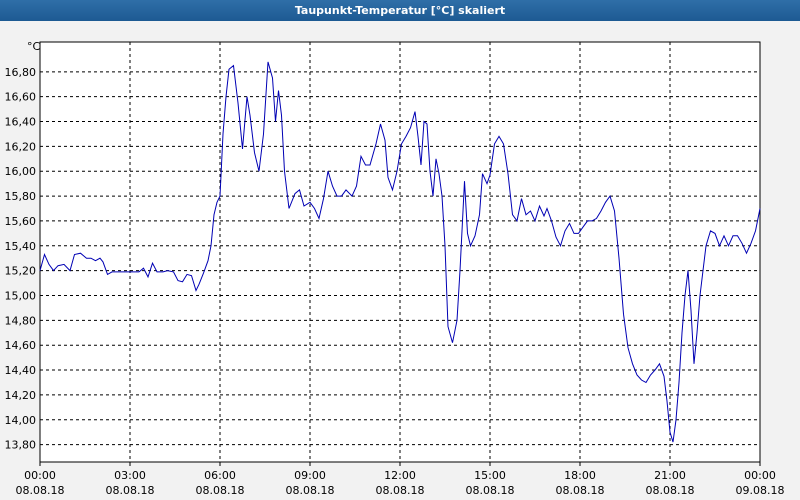 The image size is (800, 500). I want to click on y-tick-label: 16,00, so click(21, 171).